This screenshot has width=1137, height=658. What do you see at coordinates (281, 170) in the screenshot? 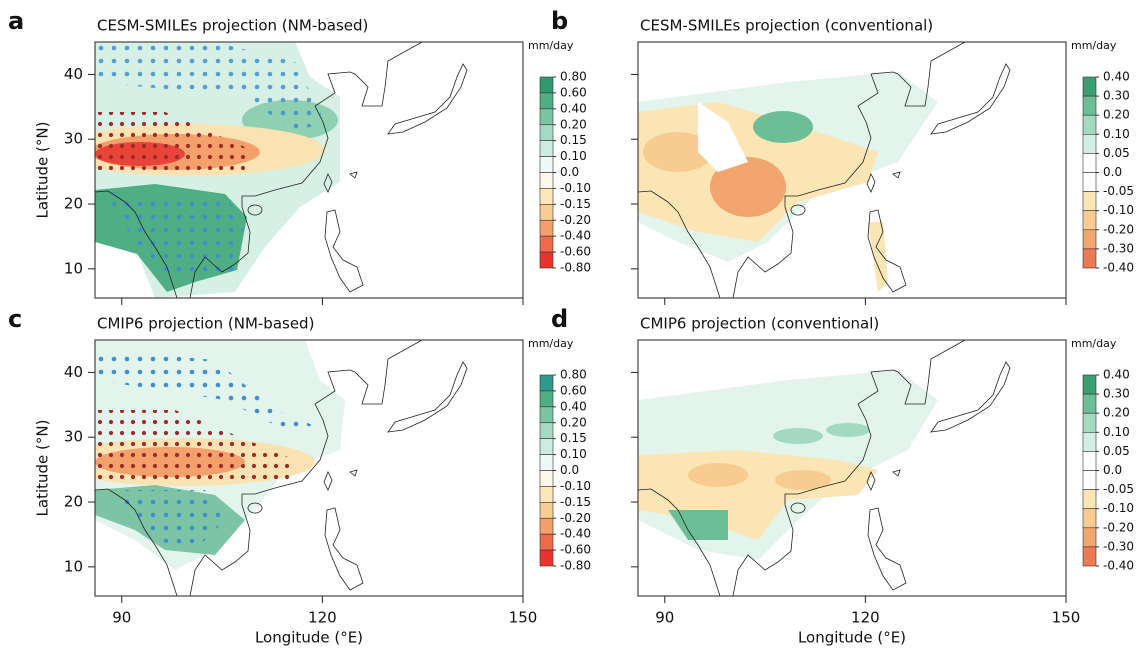
I see `map-a` at bounding box center [281, 170].